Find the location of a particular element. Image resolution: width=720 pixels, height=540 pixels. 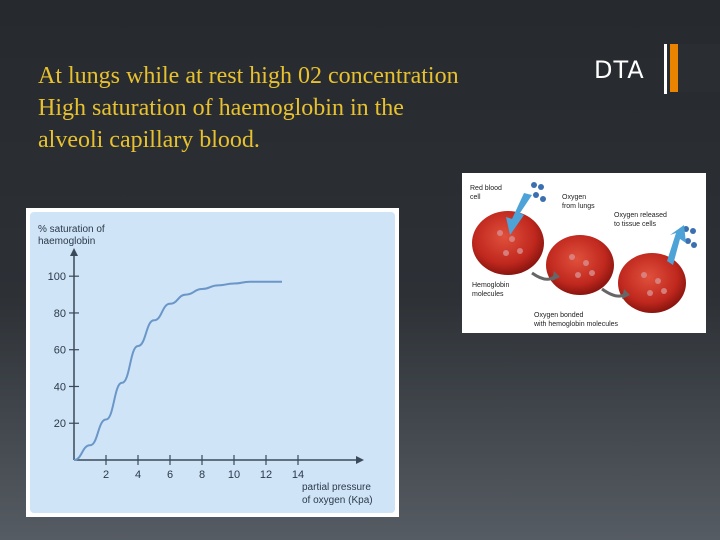

label-oxygen-lungs-1: Oxygen is located at coordinates (574, 197).